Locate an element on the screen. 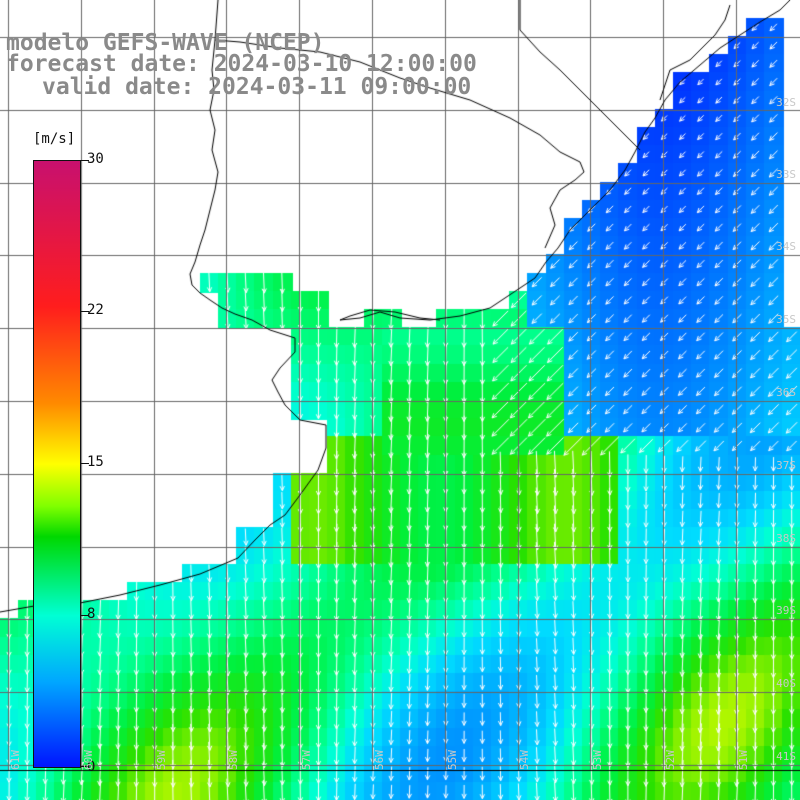 Image resolution: width=800 pixels, height=800 pixels. lat-label: 39S is located at coordinates (786, 610).